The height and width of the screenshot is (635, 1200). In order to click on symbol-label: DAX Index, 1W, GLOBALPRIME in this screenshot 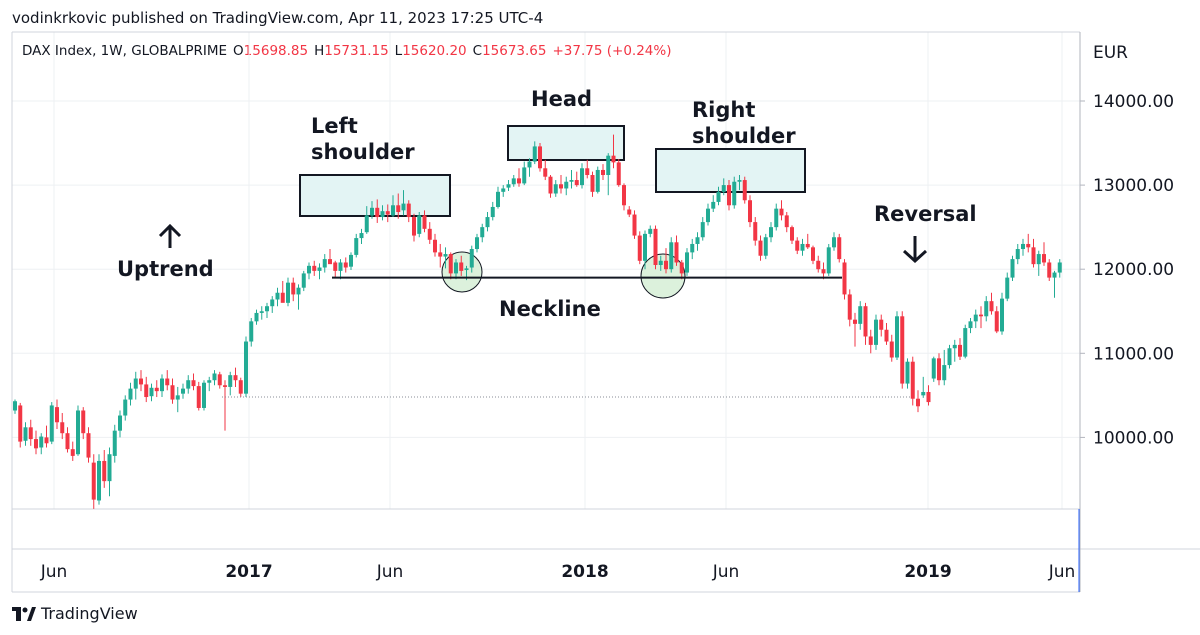, I will do `click(125, 51)`.